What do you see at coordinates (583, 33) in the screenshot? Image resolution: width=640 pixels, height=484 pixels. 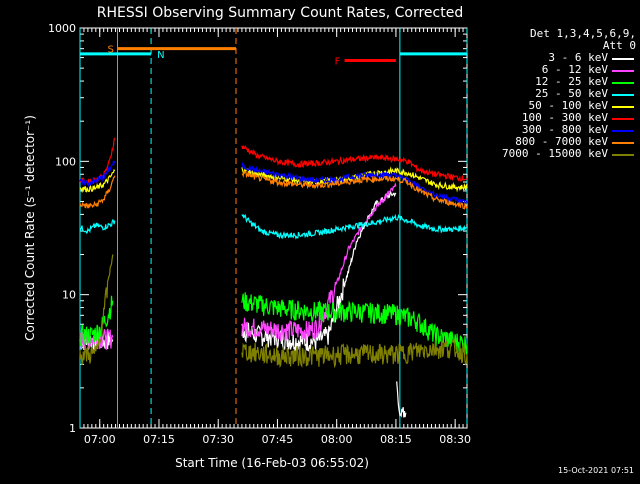 I see `legend-header-detectors: Det 1,3,4,5,6,9,` at bounding box center [583, 33].